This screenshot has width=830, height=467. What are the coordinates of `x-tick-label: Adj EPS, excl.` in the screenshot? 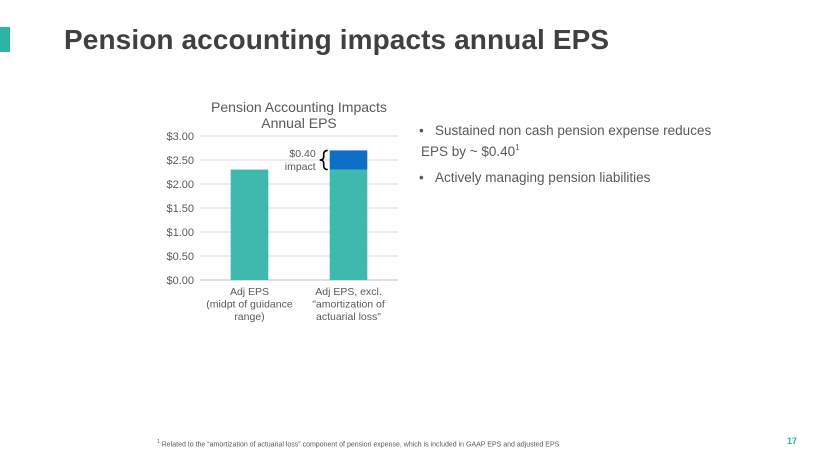 It's located at (348, 292).